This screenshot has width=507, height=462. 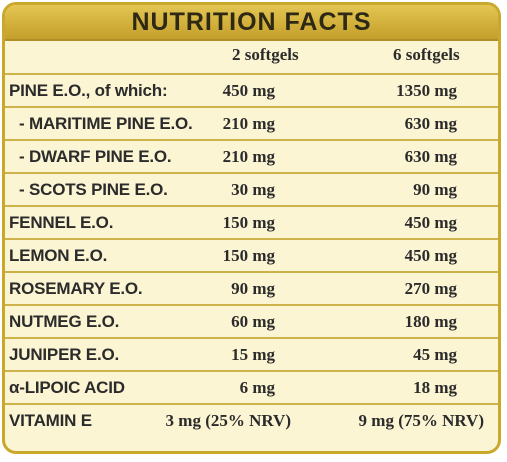 I want to click on amount-2-softgels: 60 mg, so click(x=253, y=321).